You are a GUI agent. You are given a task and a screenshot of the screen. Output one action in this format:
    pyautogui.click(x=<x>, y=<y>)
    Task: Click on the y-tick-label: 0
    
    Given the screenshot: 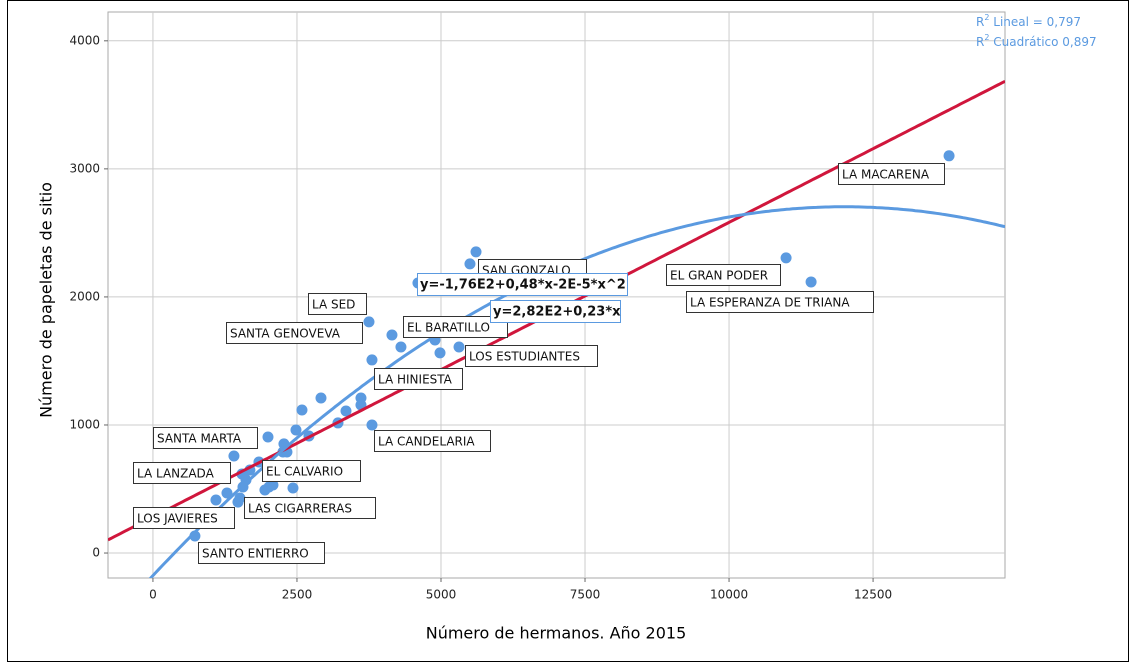 What is the action you would take?
    pyautogui.click(x=96, y=553)
    